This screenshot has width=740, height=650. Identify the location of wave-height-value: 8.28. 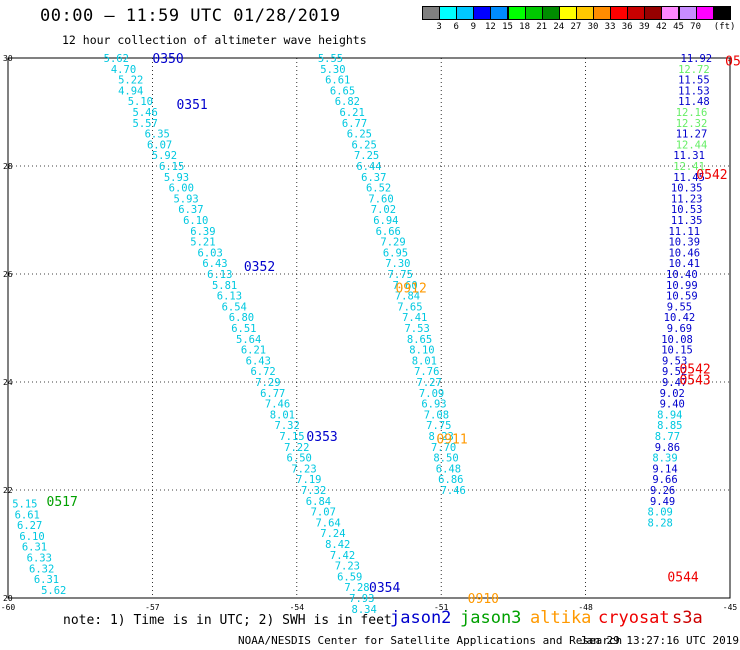
(660, 523).